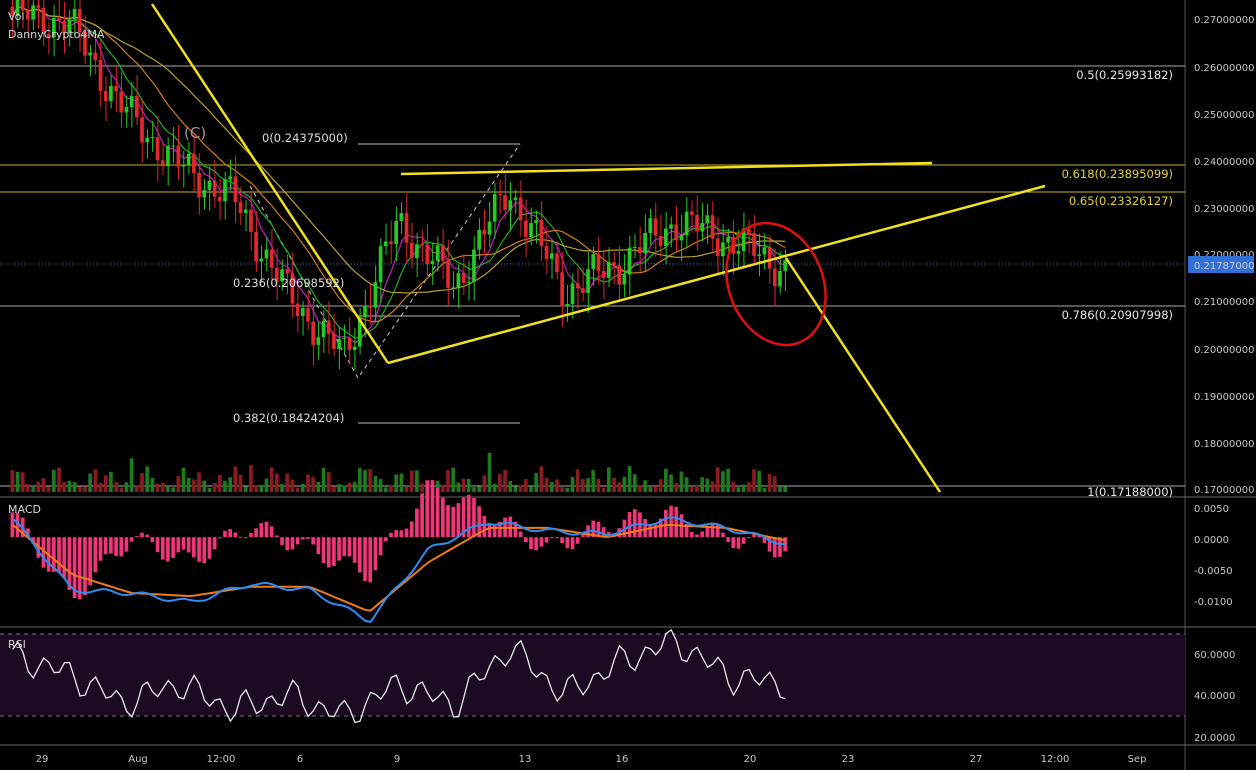 Image resolution: width=1256 pixels, height=770 pixels. I want to click on time-tick: Aug, so click(138, 759).